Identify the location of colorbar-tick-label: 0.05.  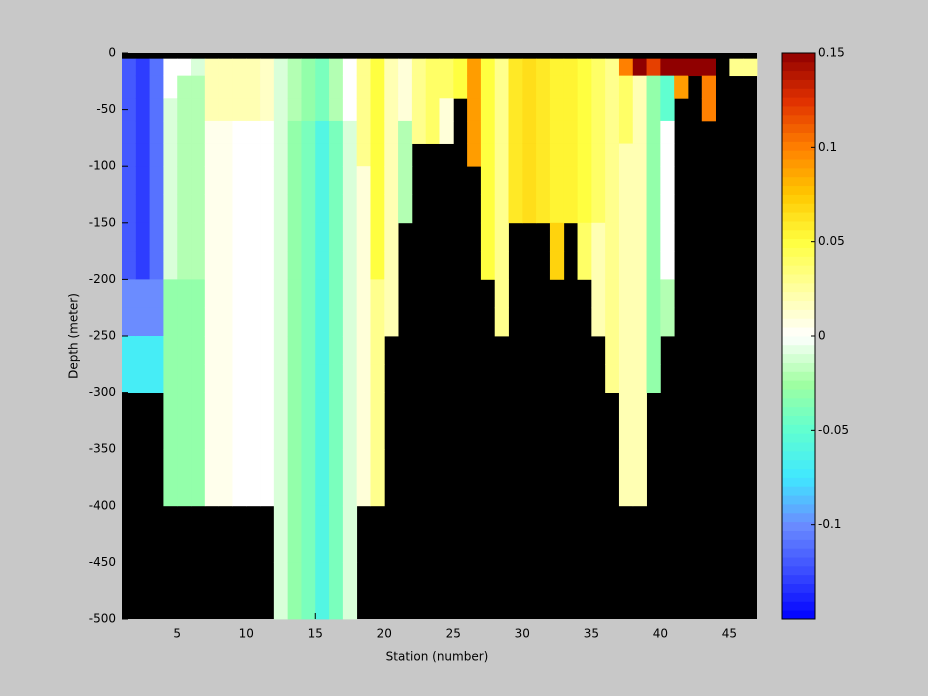
(831, 241).